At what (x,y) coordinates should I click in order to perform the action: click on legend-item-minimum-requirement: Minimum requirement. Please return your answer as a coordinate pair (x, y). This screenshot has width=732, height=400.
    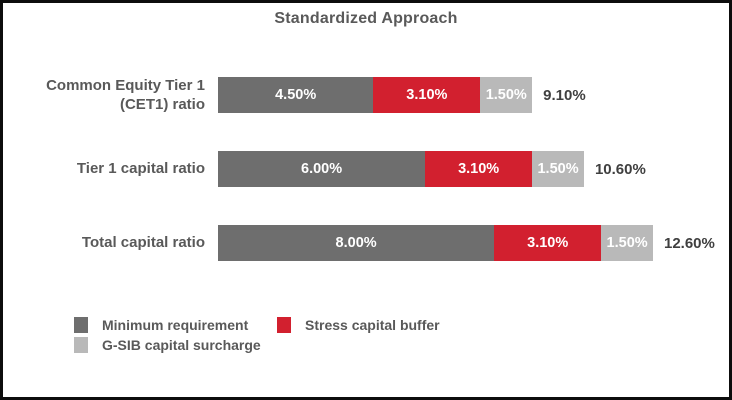
    Looking at the image, I should click on (175, 325).